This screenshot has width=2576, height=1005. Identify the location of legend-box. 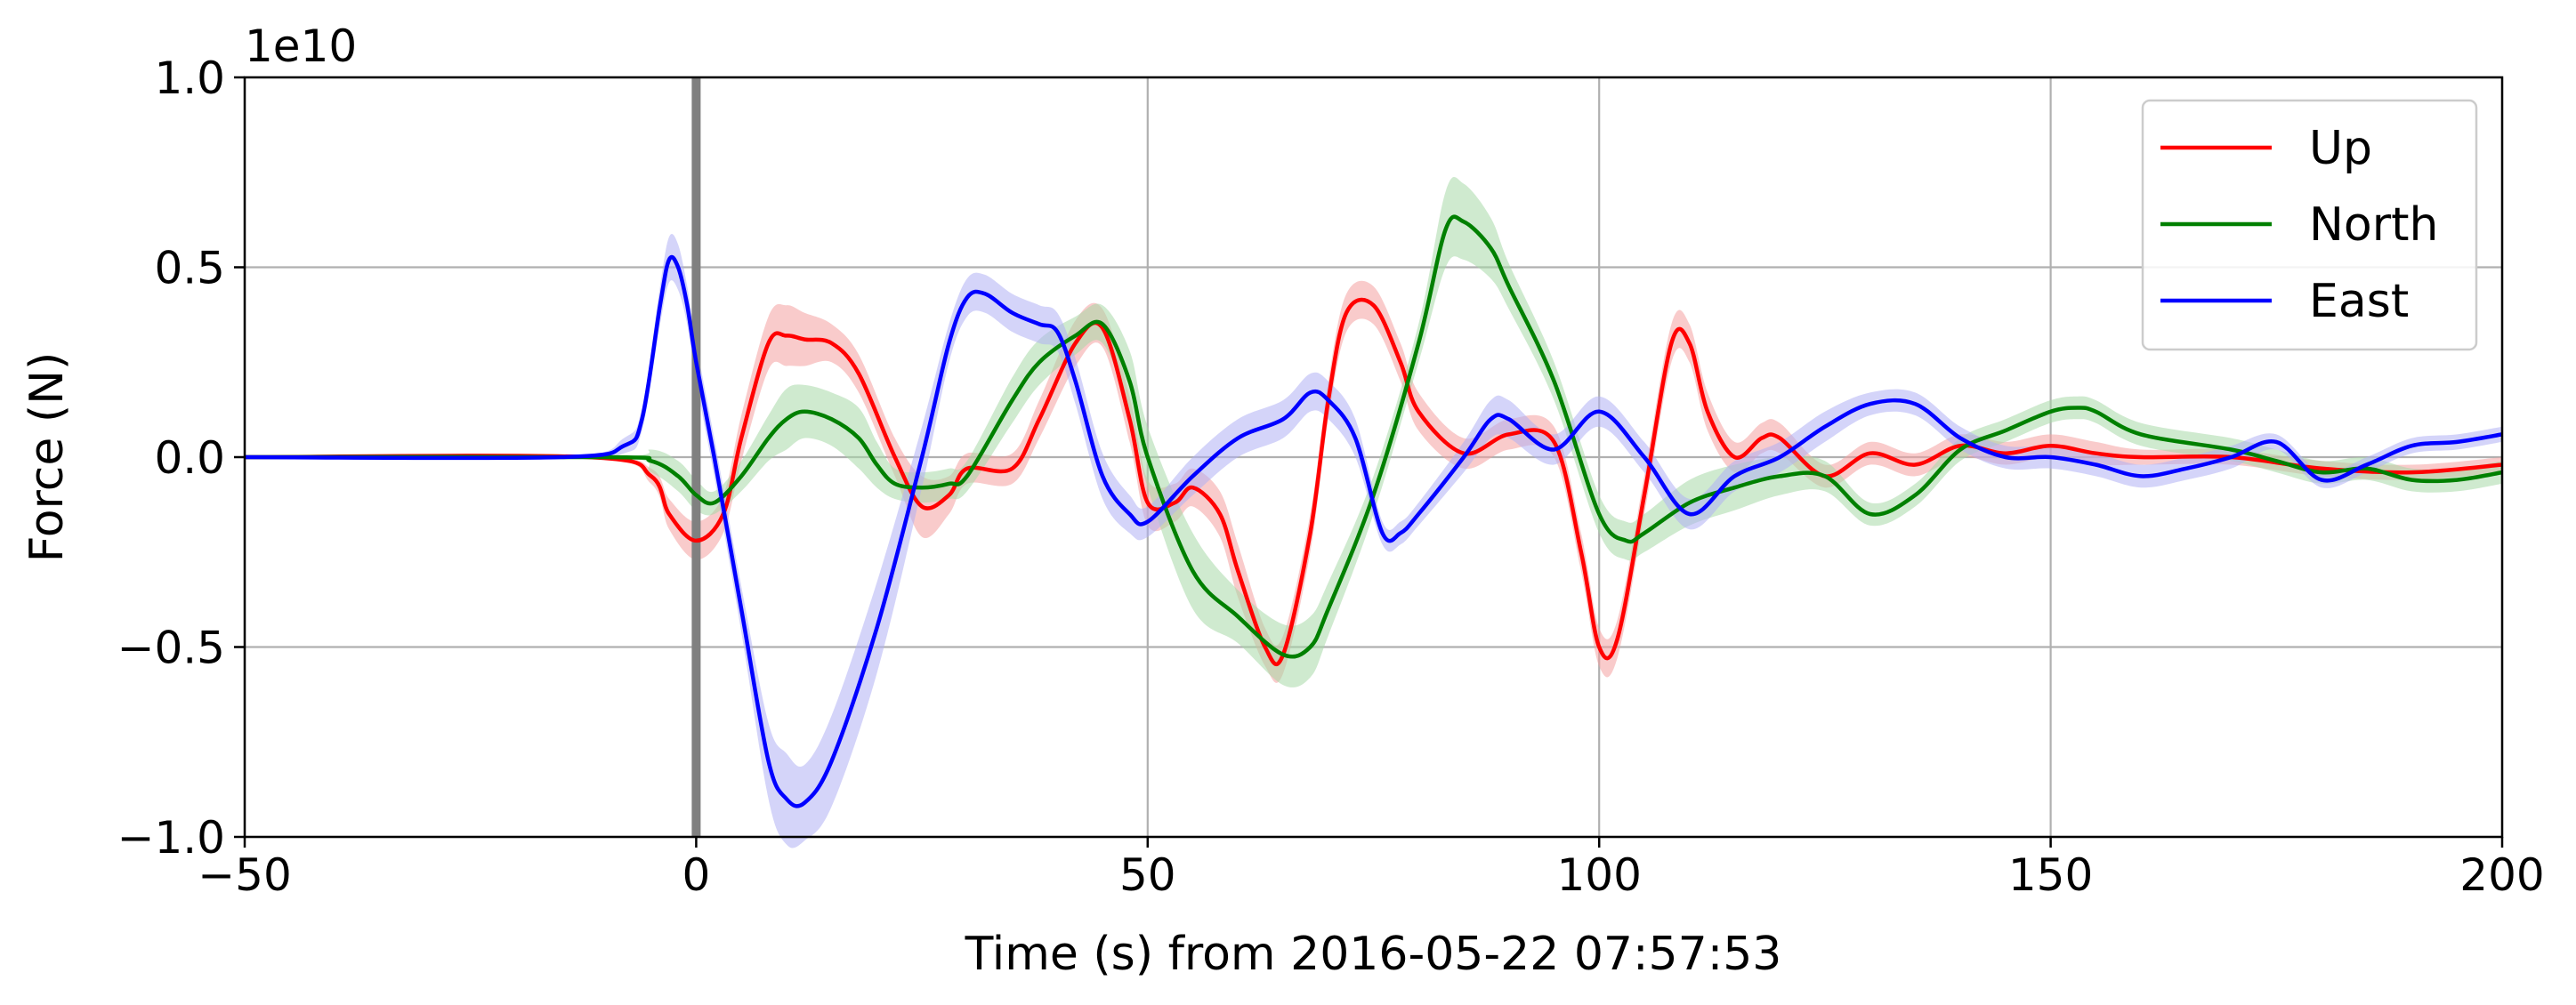
(2309, 225).